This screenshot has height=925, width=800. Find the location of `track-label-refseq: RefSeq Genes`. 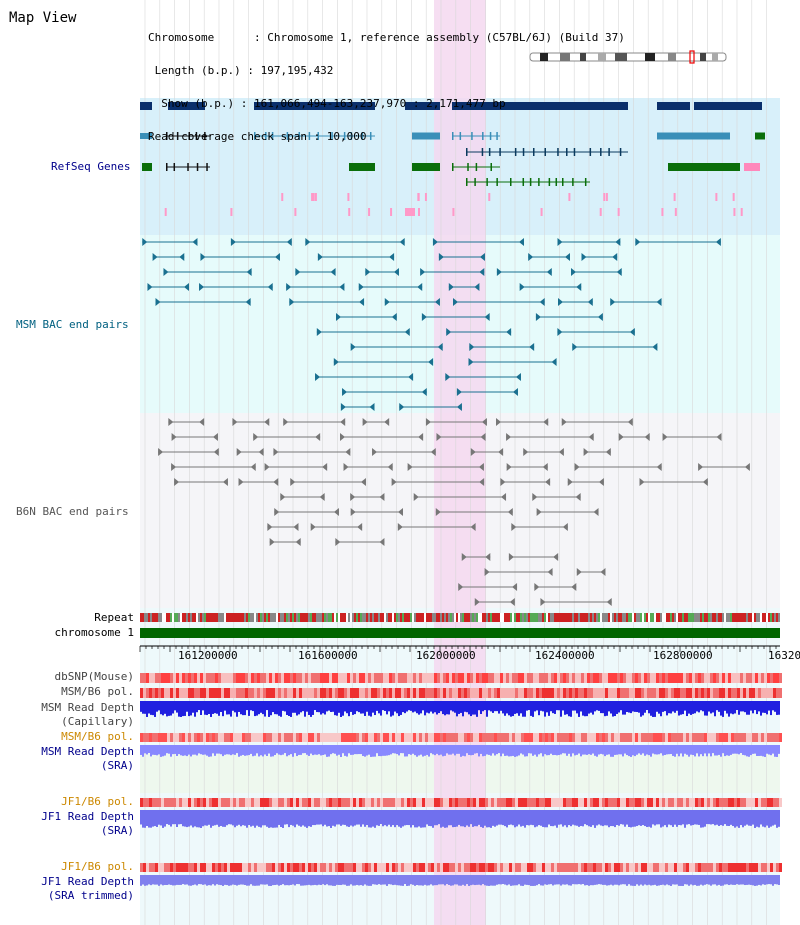

track-label-refseq: RefSeq Genes is located at coordinates (91, 166).